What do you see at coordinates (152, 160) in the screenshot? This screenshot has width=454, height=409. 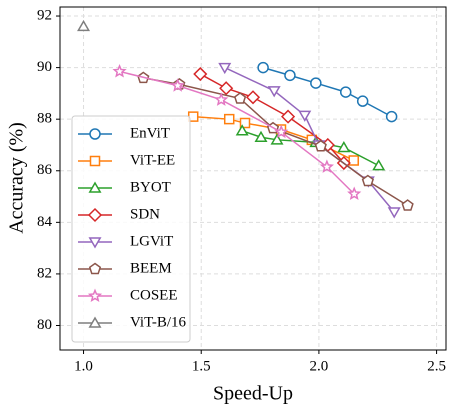 I see `legend-label: ViT-EE` at bounding box center [152, 160].